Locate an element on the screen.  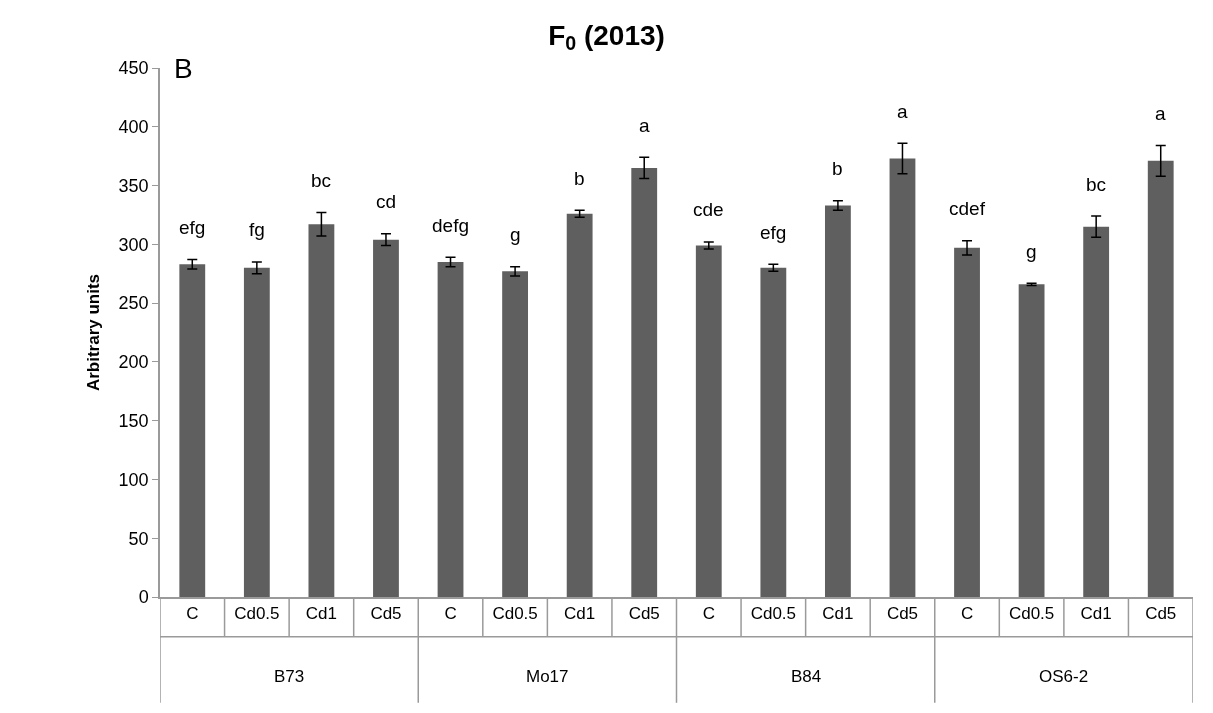
text: Mo17 is located at coordinates (547, 676).